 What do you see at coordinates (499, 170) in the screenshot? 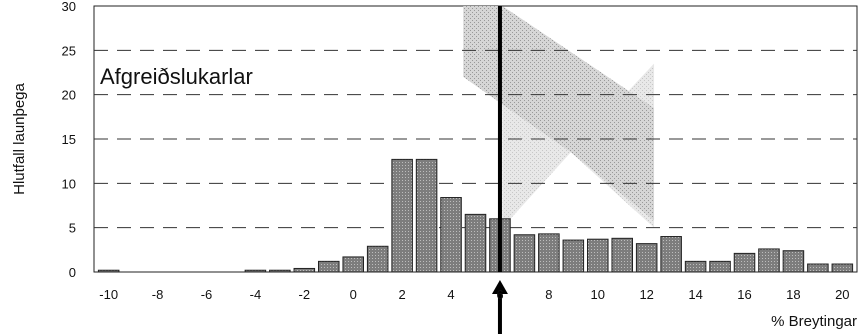
I see `reference-marker` at bounding box center [499, 170].